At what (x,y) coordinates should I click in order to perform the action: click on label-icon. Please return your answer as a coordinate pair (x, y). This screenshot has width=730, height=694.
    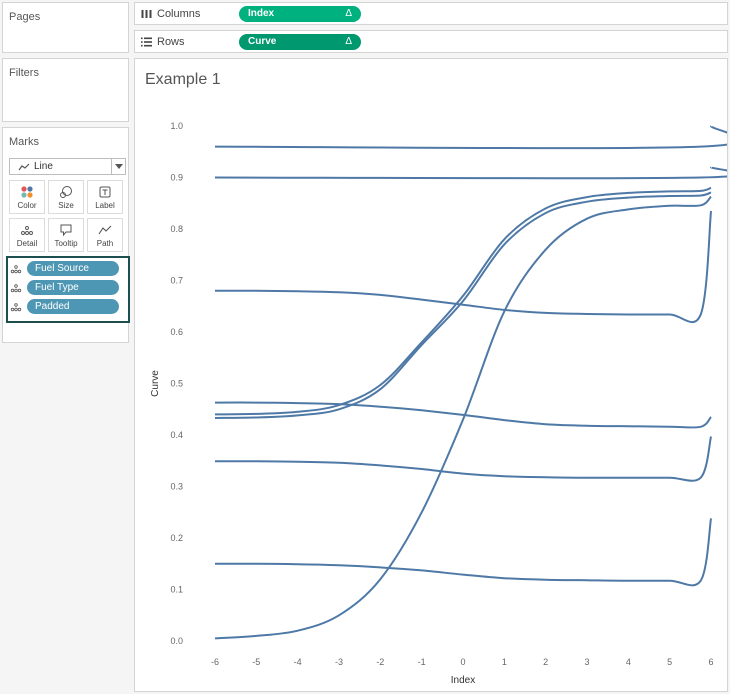
    Looking at the image, I should click on (105, 192).